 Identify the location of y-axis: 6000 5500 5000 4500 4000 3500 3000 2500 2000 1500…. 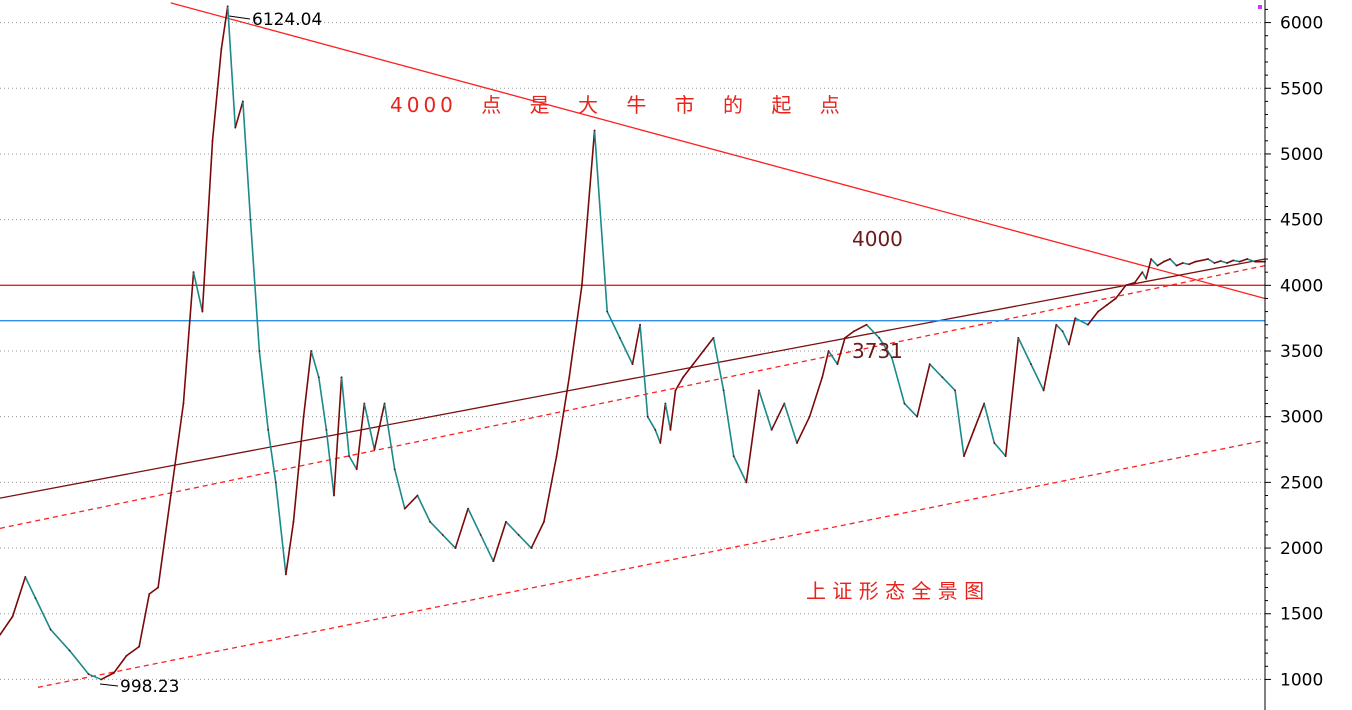
(1293, 355).